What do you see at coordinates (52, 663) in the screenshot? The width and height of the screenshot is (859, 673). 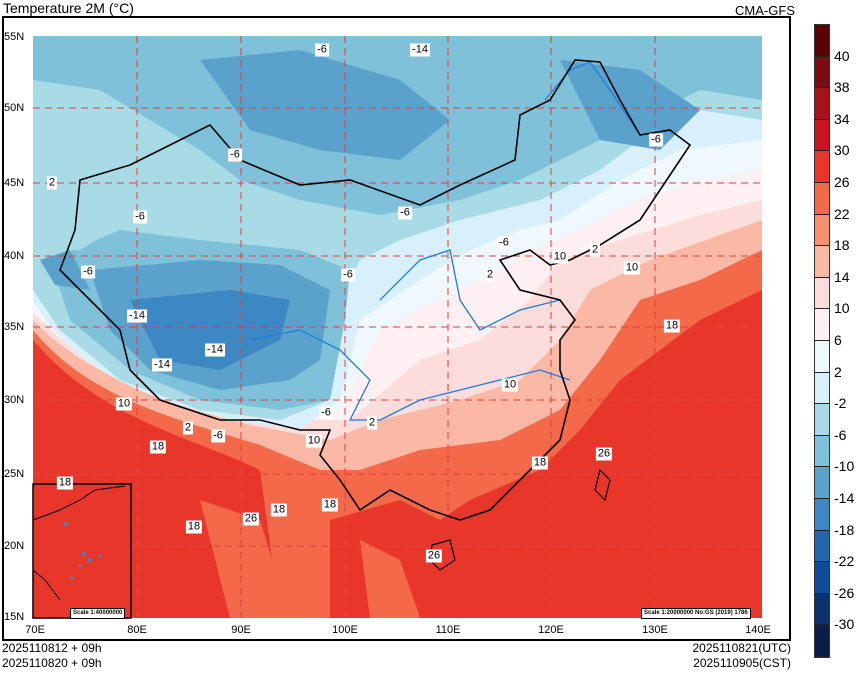 I see `init-time-2: 2025110820 + 09h` at bounding box center [52, 663].